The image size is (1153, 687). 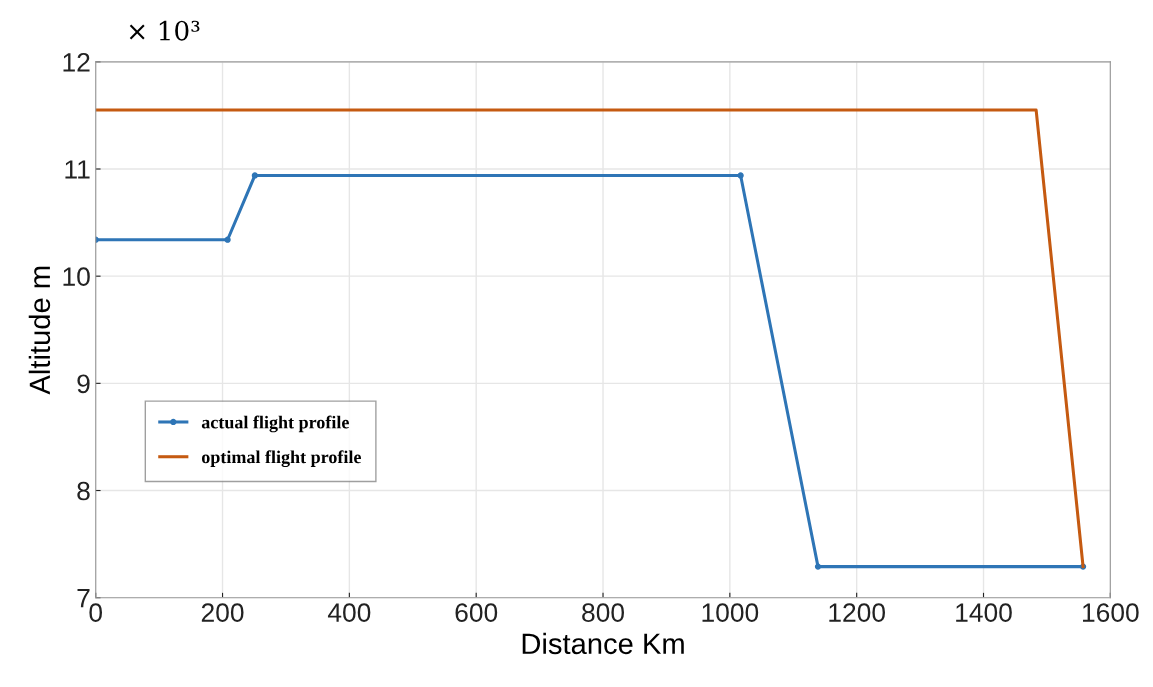 What do you see at coordinates (83, 491) in the screenshot?
I see `y-tick-label: 8` at bounding box center [83, 491].